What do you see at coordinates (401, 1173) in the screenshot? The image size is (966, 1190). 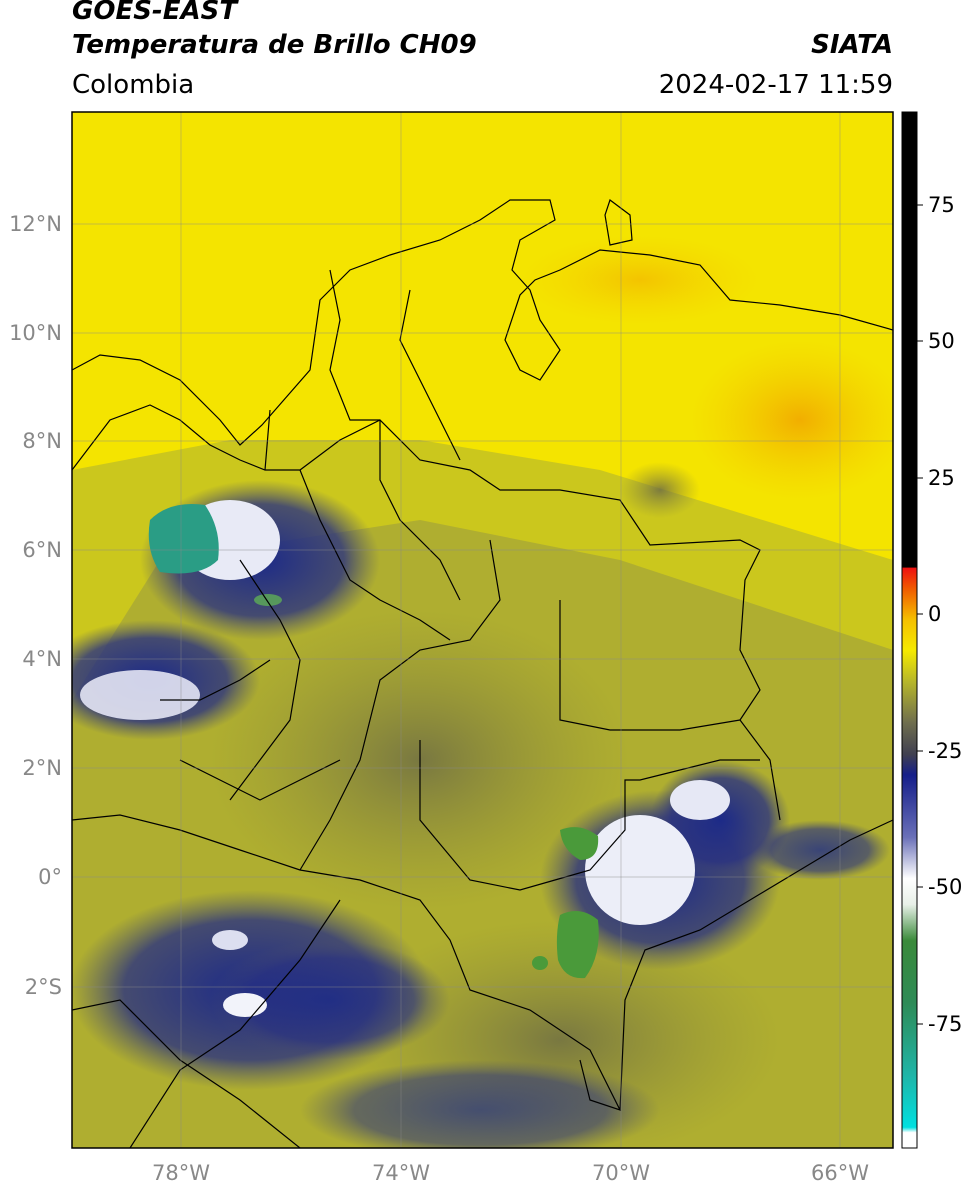 I see `lon-label-74w: 74°W` at bounding box center [401, 1173].